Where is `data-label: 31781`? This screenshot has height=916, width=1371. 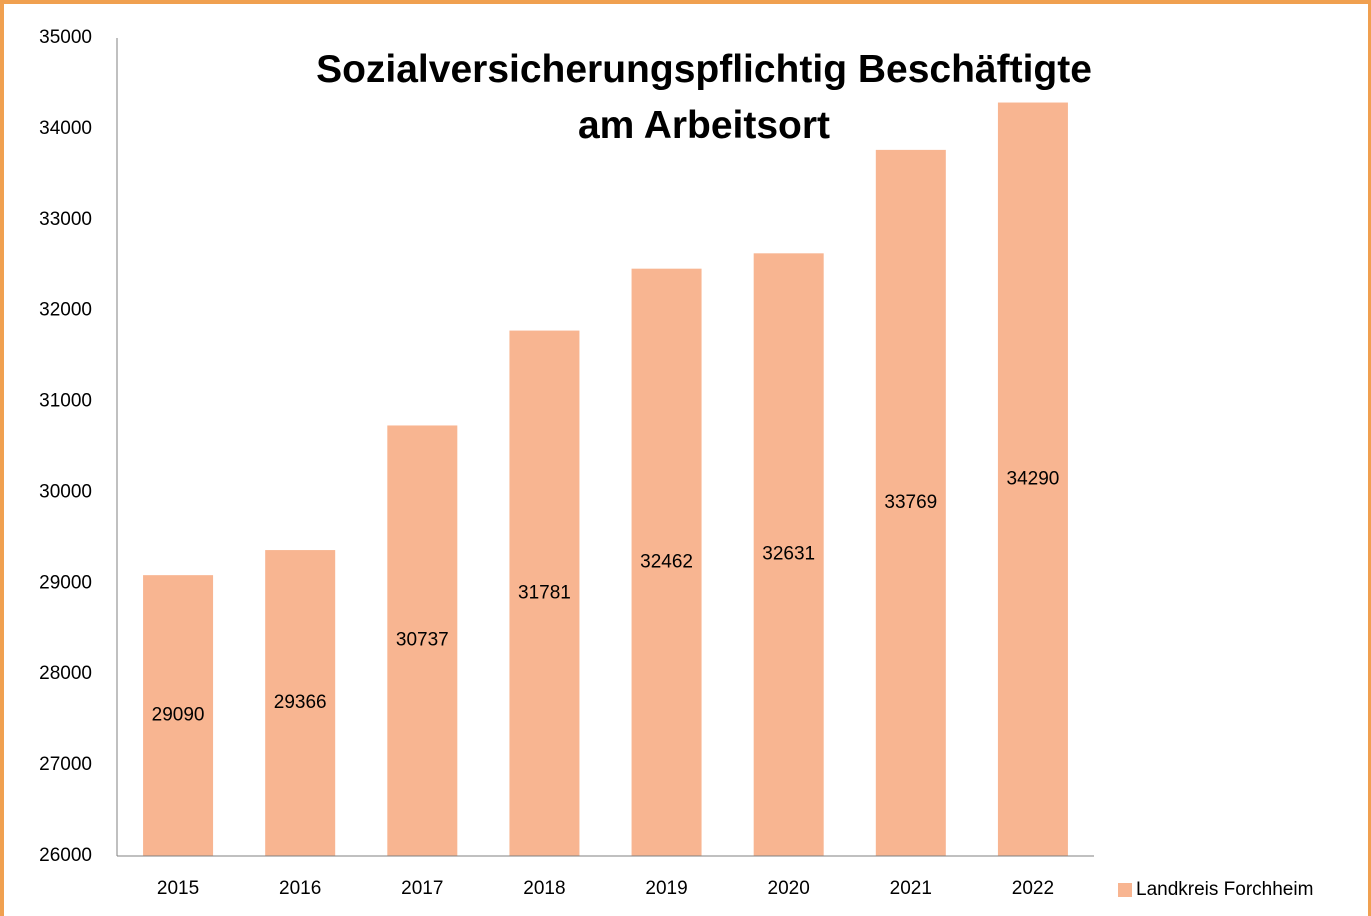 data-label: 31781 is located at coordinates (544, 592).